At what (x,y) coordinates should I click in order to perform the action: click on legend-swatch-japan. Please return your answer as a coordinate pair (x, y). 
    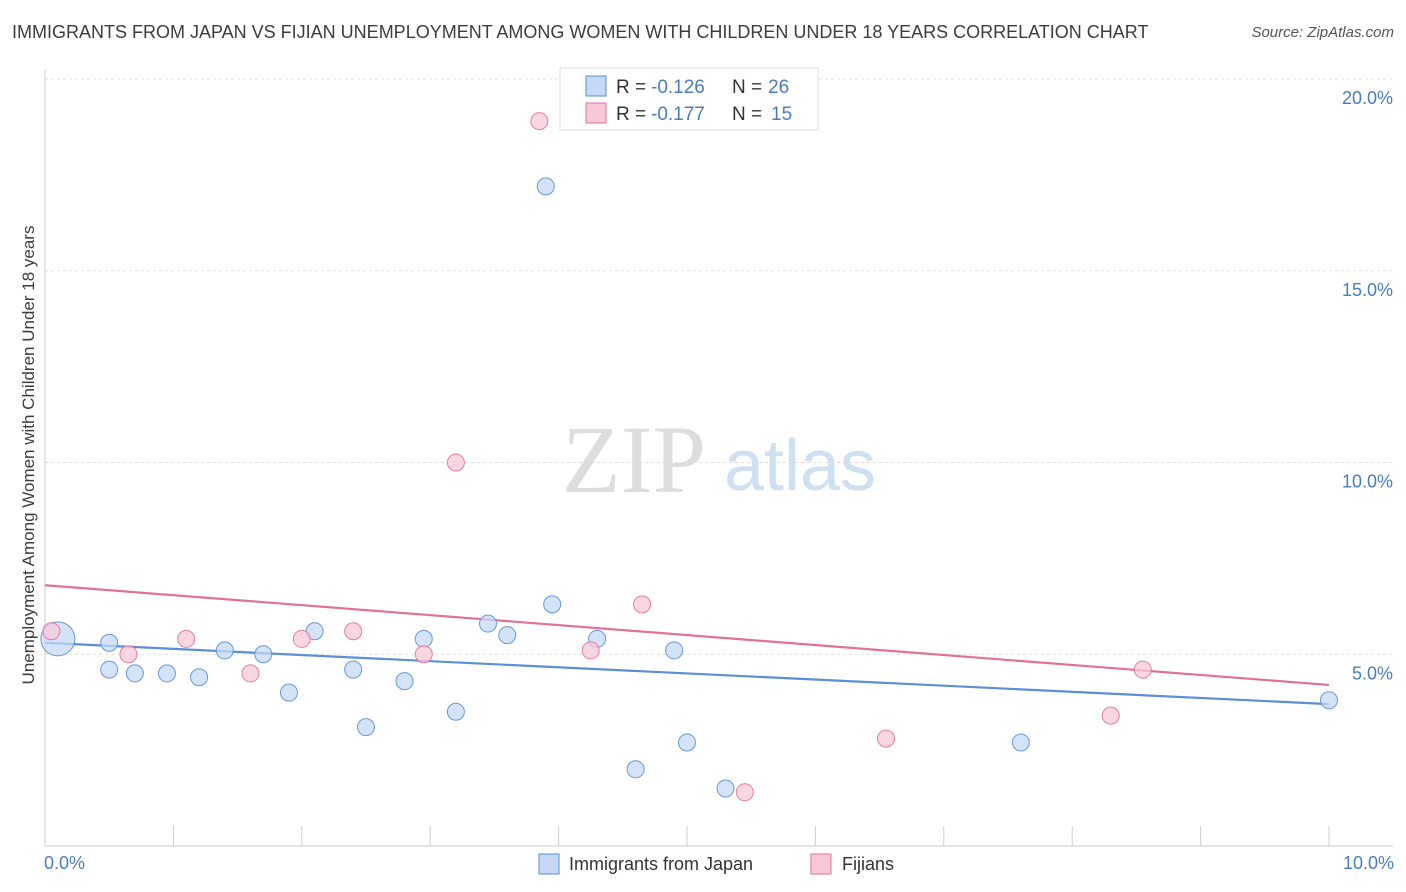
    Looking at the image, I should click on (549, 864).